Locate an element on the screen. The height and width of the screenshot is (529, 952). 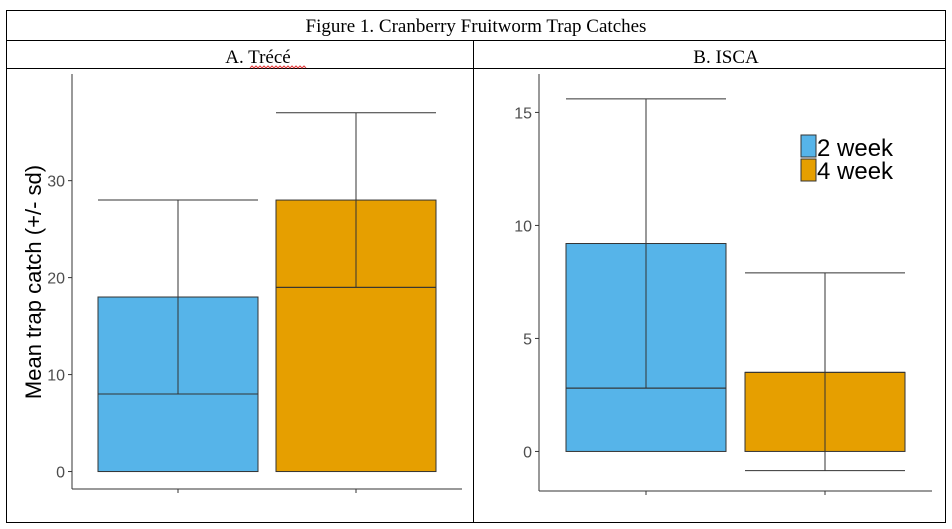
panel-a-title: A. Trécé is located at coordinates (257, 57).